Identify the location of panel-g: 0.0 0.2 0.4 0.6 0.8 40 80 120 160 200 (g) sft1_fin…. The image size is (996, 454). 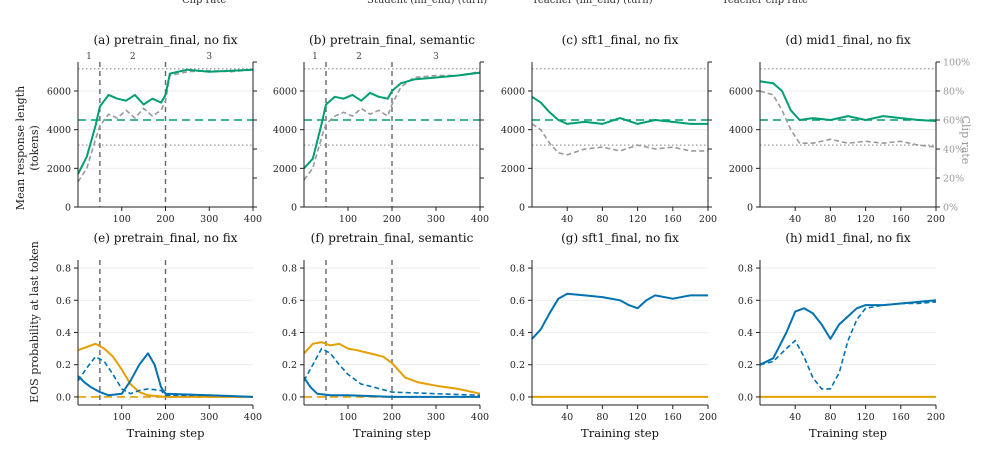
(613, 335).